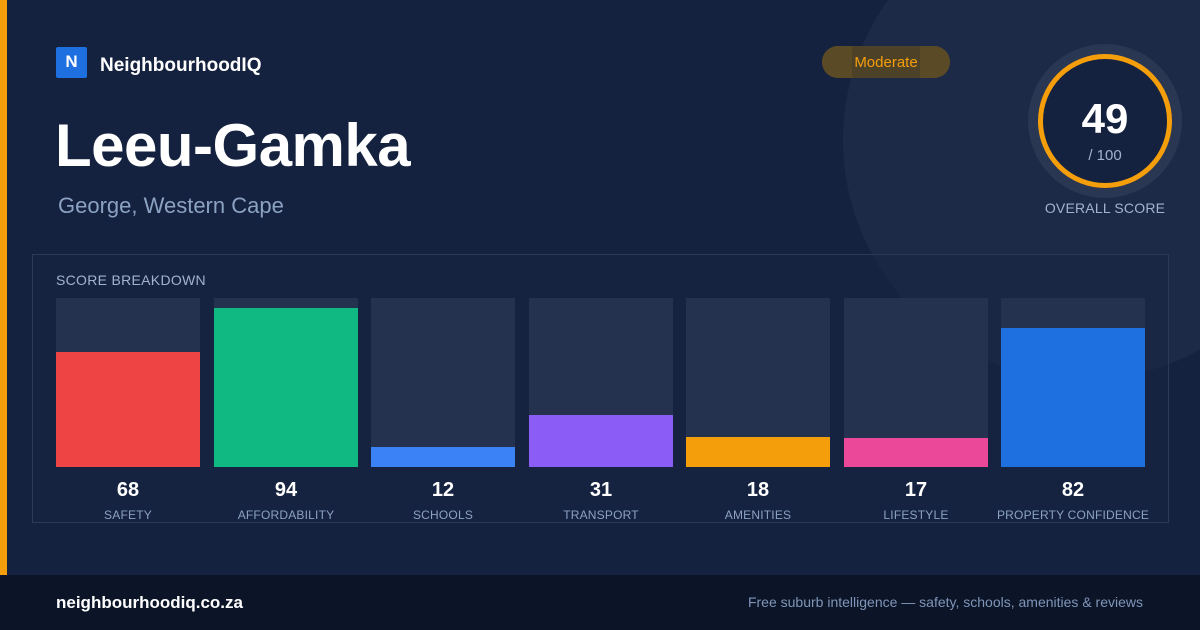 This screenshot has width=1200, height=630. Describe the element at coordinates (601, 515) in the screenshot. I see `bar-label: TRANSPORT` at that location.